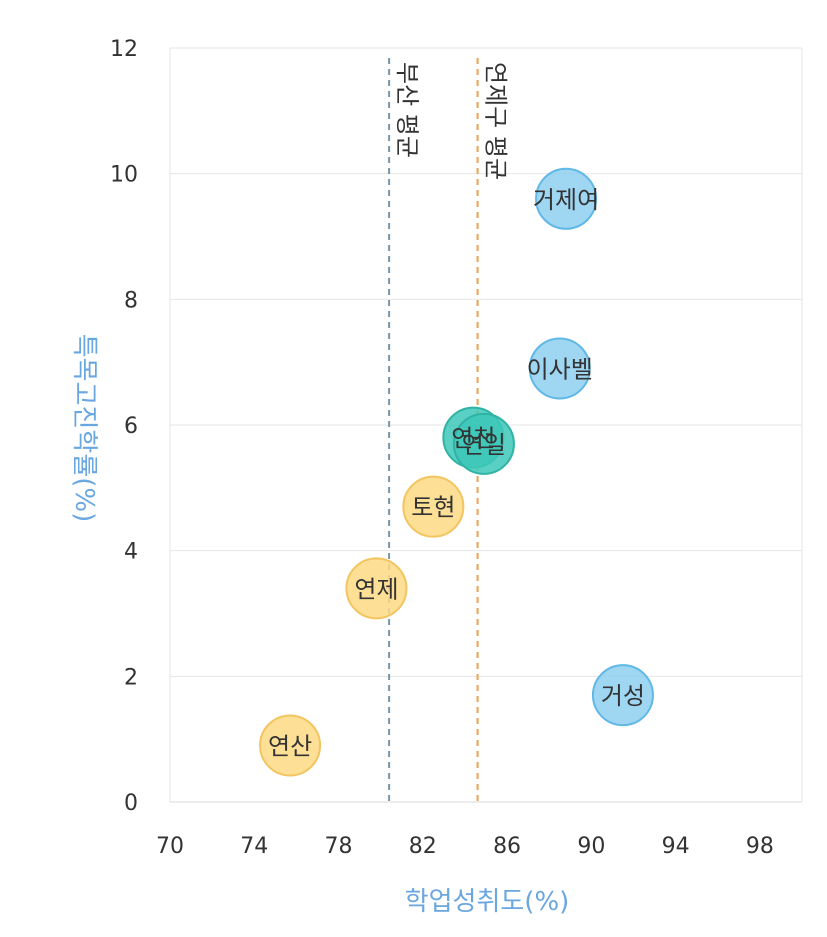 The height and width of the screenshot is (937, 827). I want to click on bubble-label-3: 거성, so click(623, 696).